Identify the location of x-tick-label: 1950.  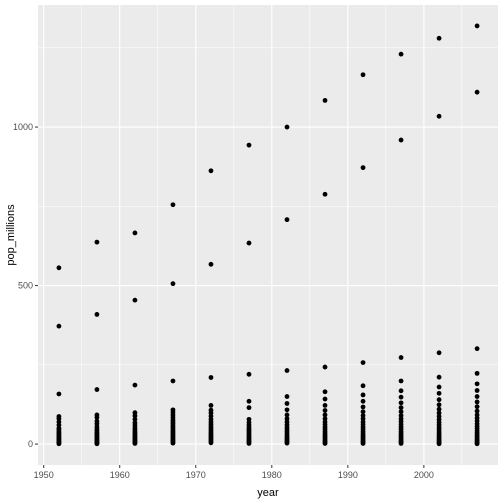
(44, 475).